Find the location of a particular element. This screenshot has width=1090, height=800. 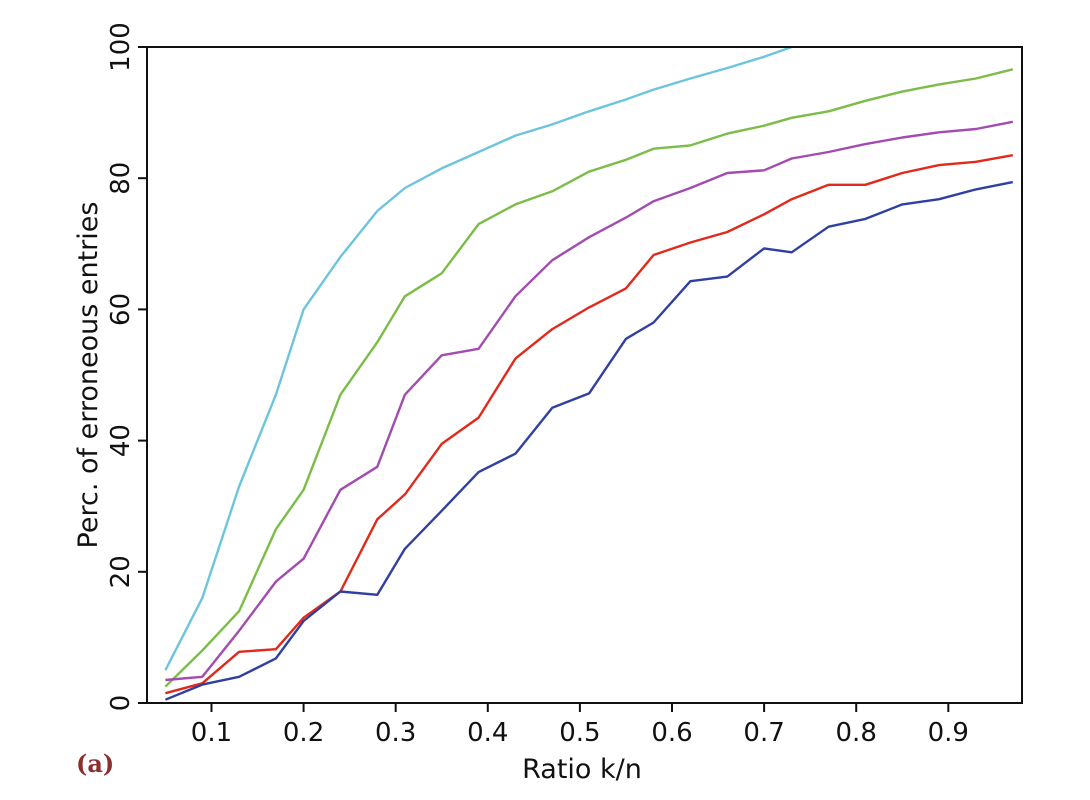

y-tick-label: 100 is located at coordinates (121, 47).